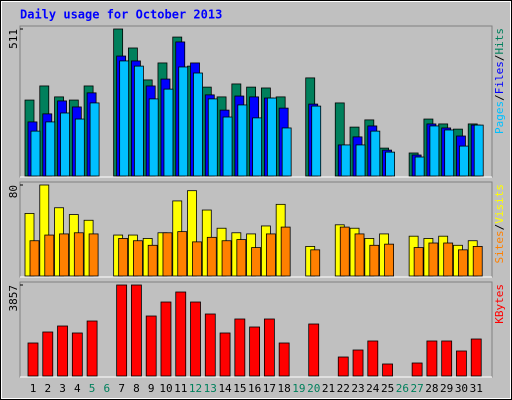 The width and height of the screenshot is (512, 400). Describe the element at coordinates (121, 388) in the screenshot. I see `x-tick-label: 7` at that location.